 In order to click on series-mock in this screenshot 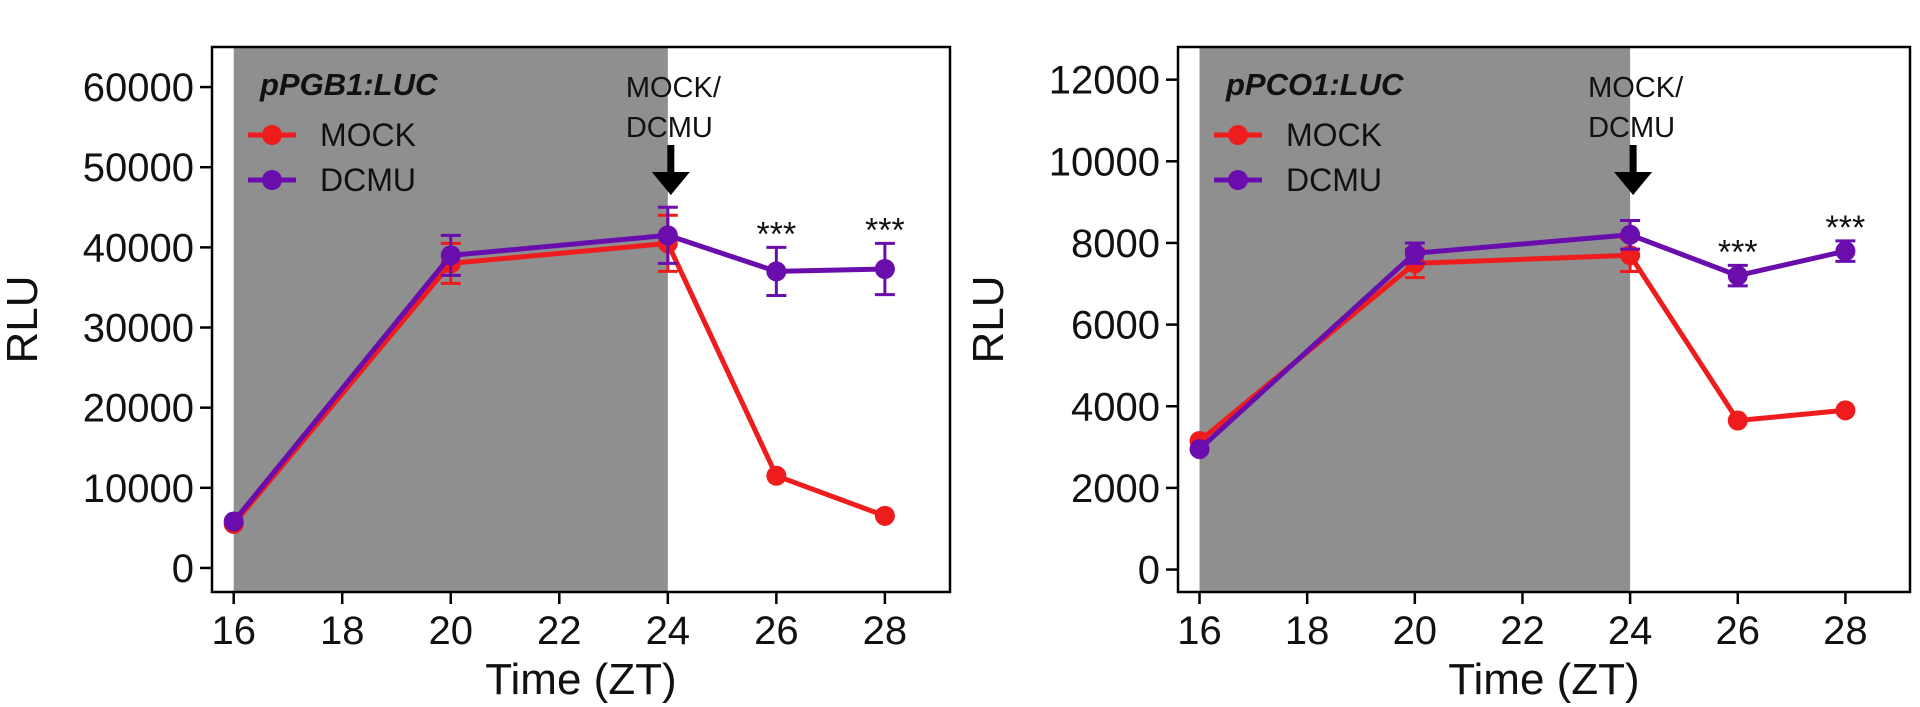, I will do `click(1522, 344)`.